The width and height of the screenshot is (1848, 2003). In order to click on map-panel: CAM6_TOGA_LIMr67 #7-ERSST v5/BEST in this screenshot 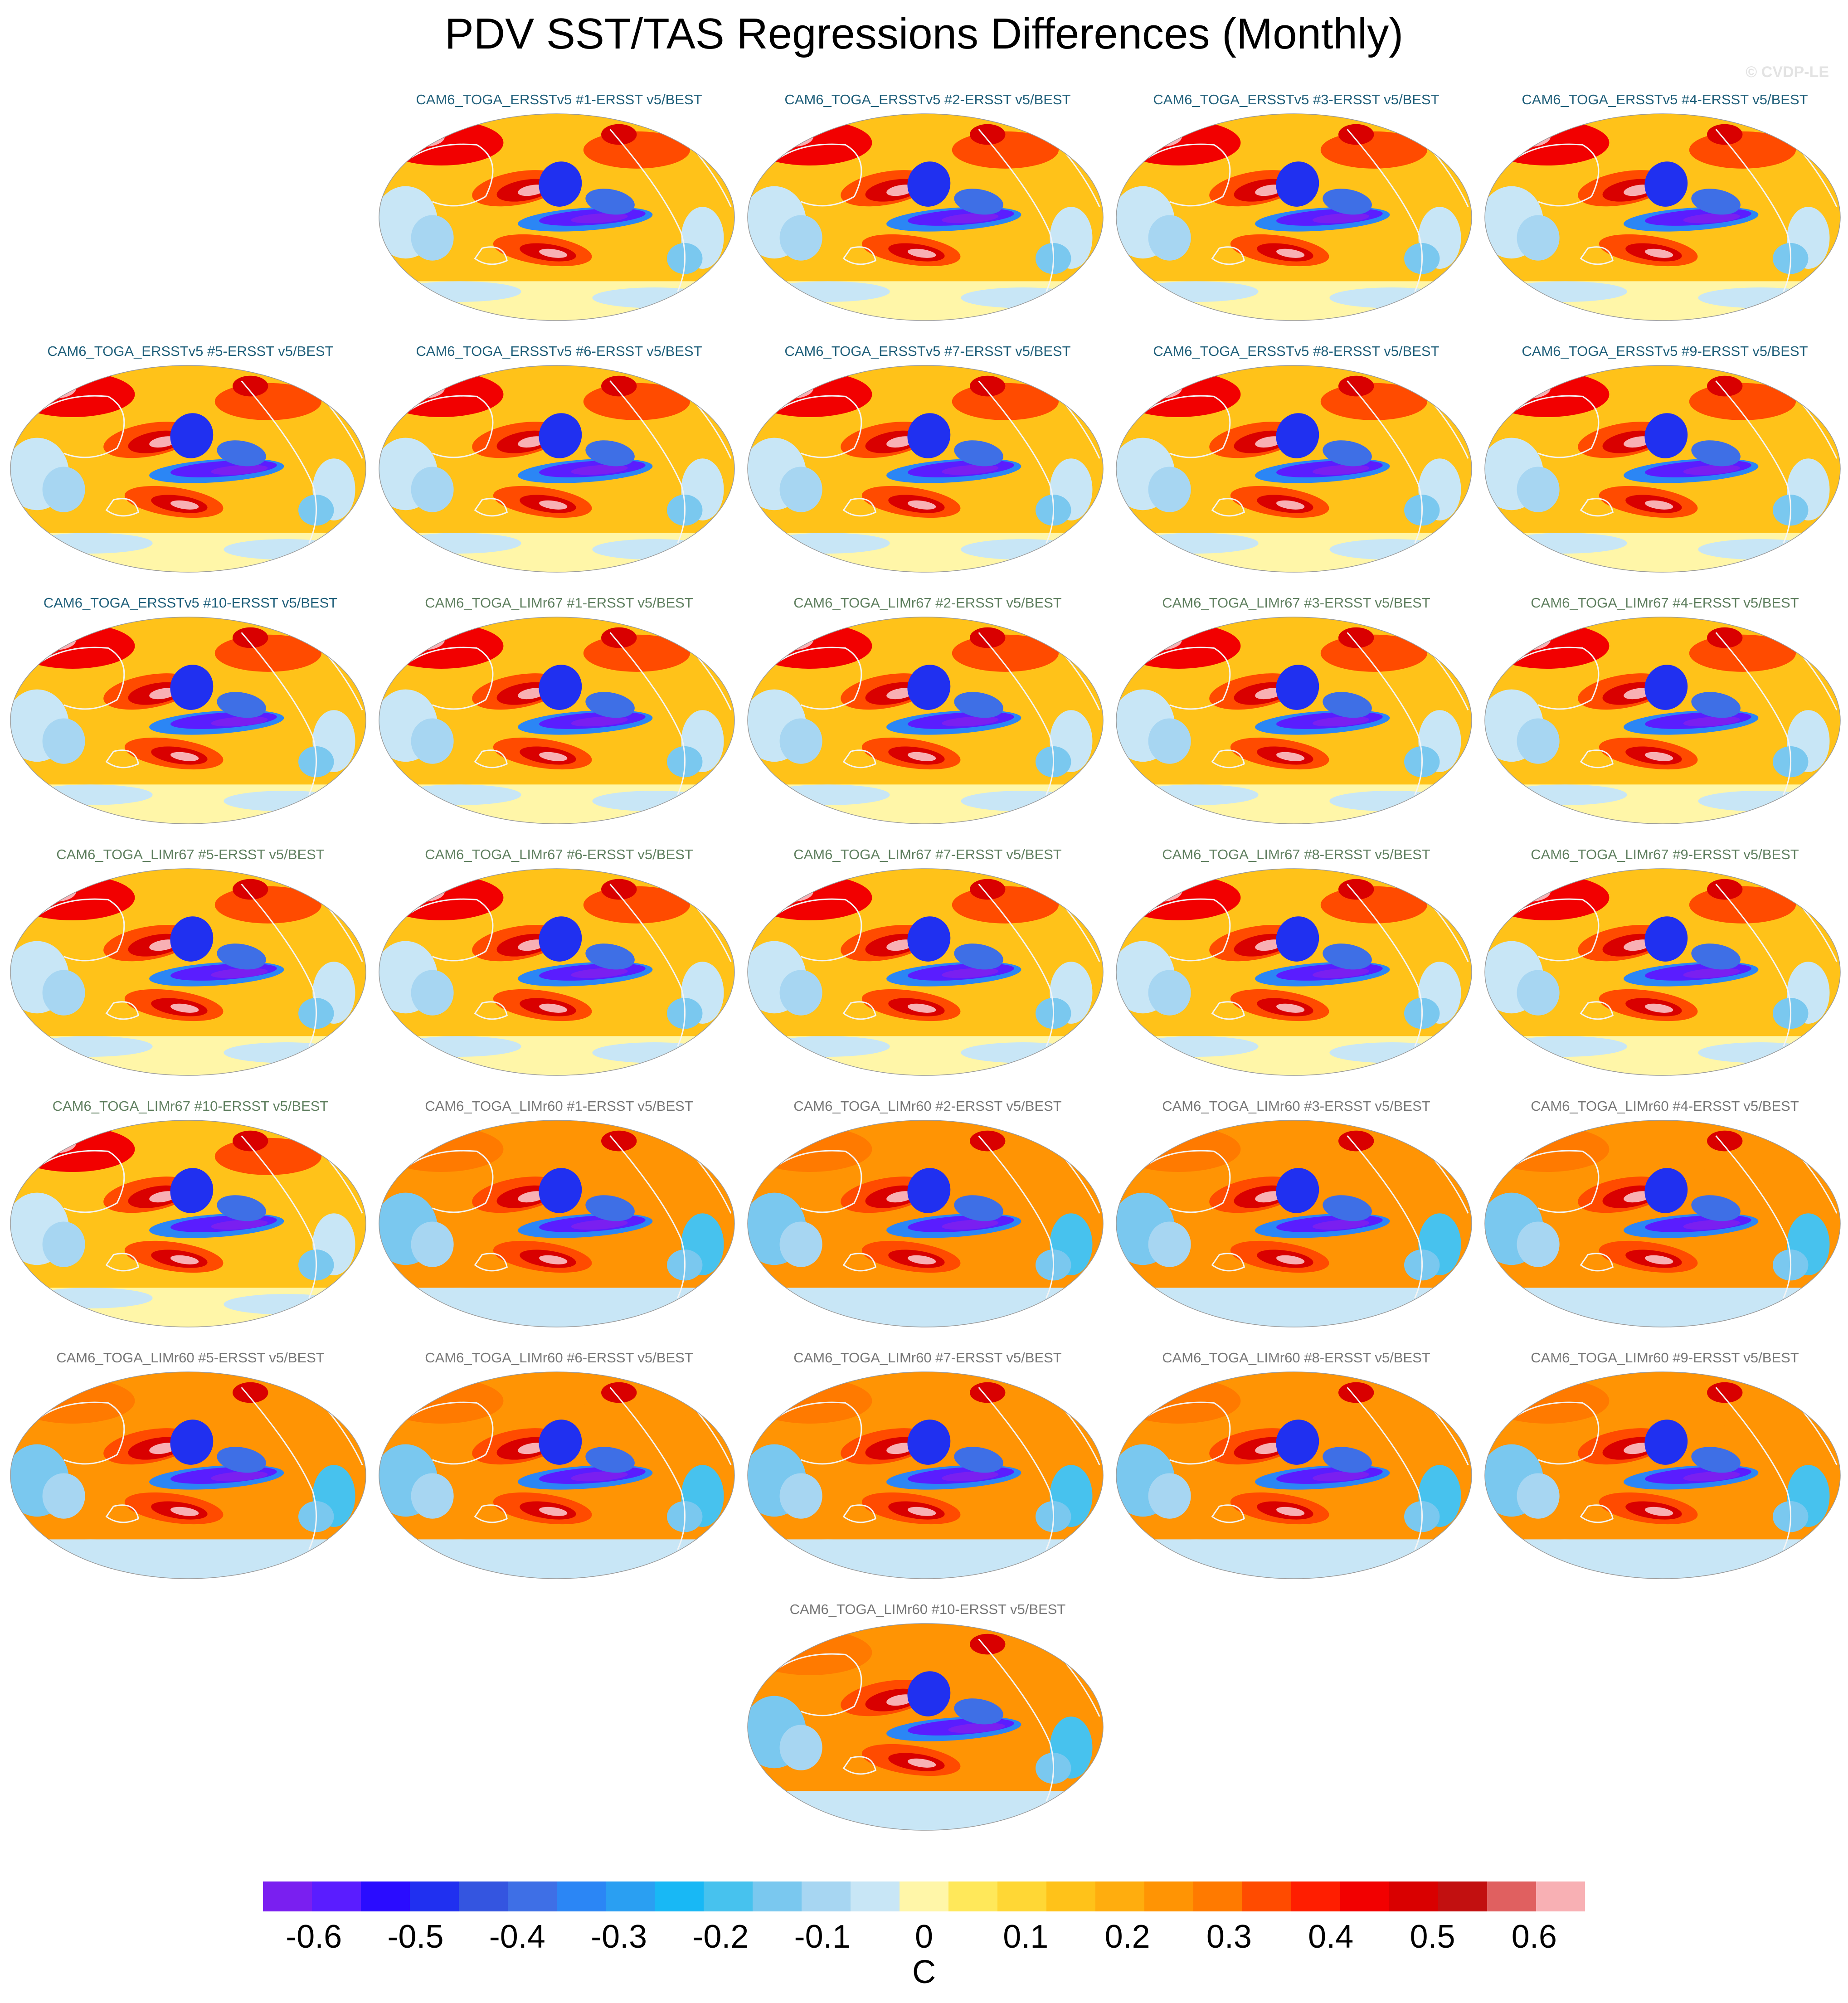, I will do `click(928, 966)`.